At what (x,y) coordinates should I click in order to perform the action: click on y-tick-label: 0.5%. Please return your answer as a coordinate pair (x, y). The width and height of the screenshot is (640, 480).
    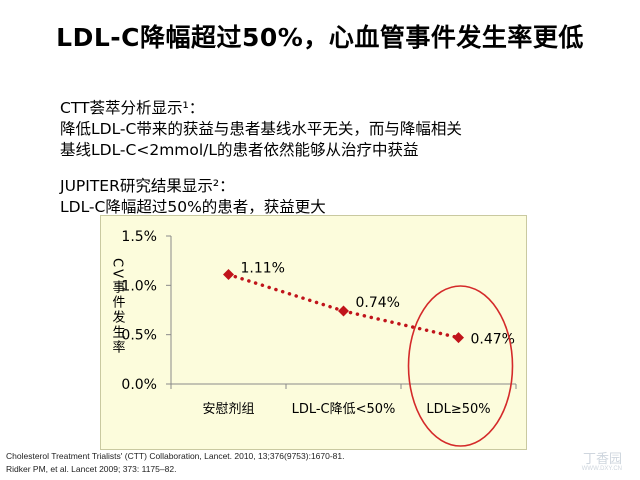
    Looking at the image, I should click on (139, 336).